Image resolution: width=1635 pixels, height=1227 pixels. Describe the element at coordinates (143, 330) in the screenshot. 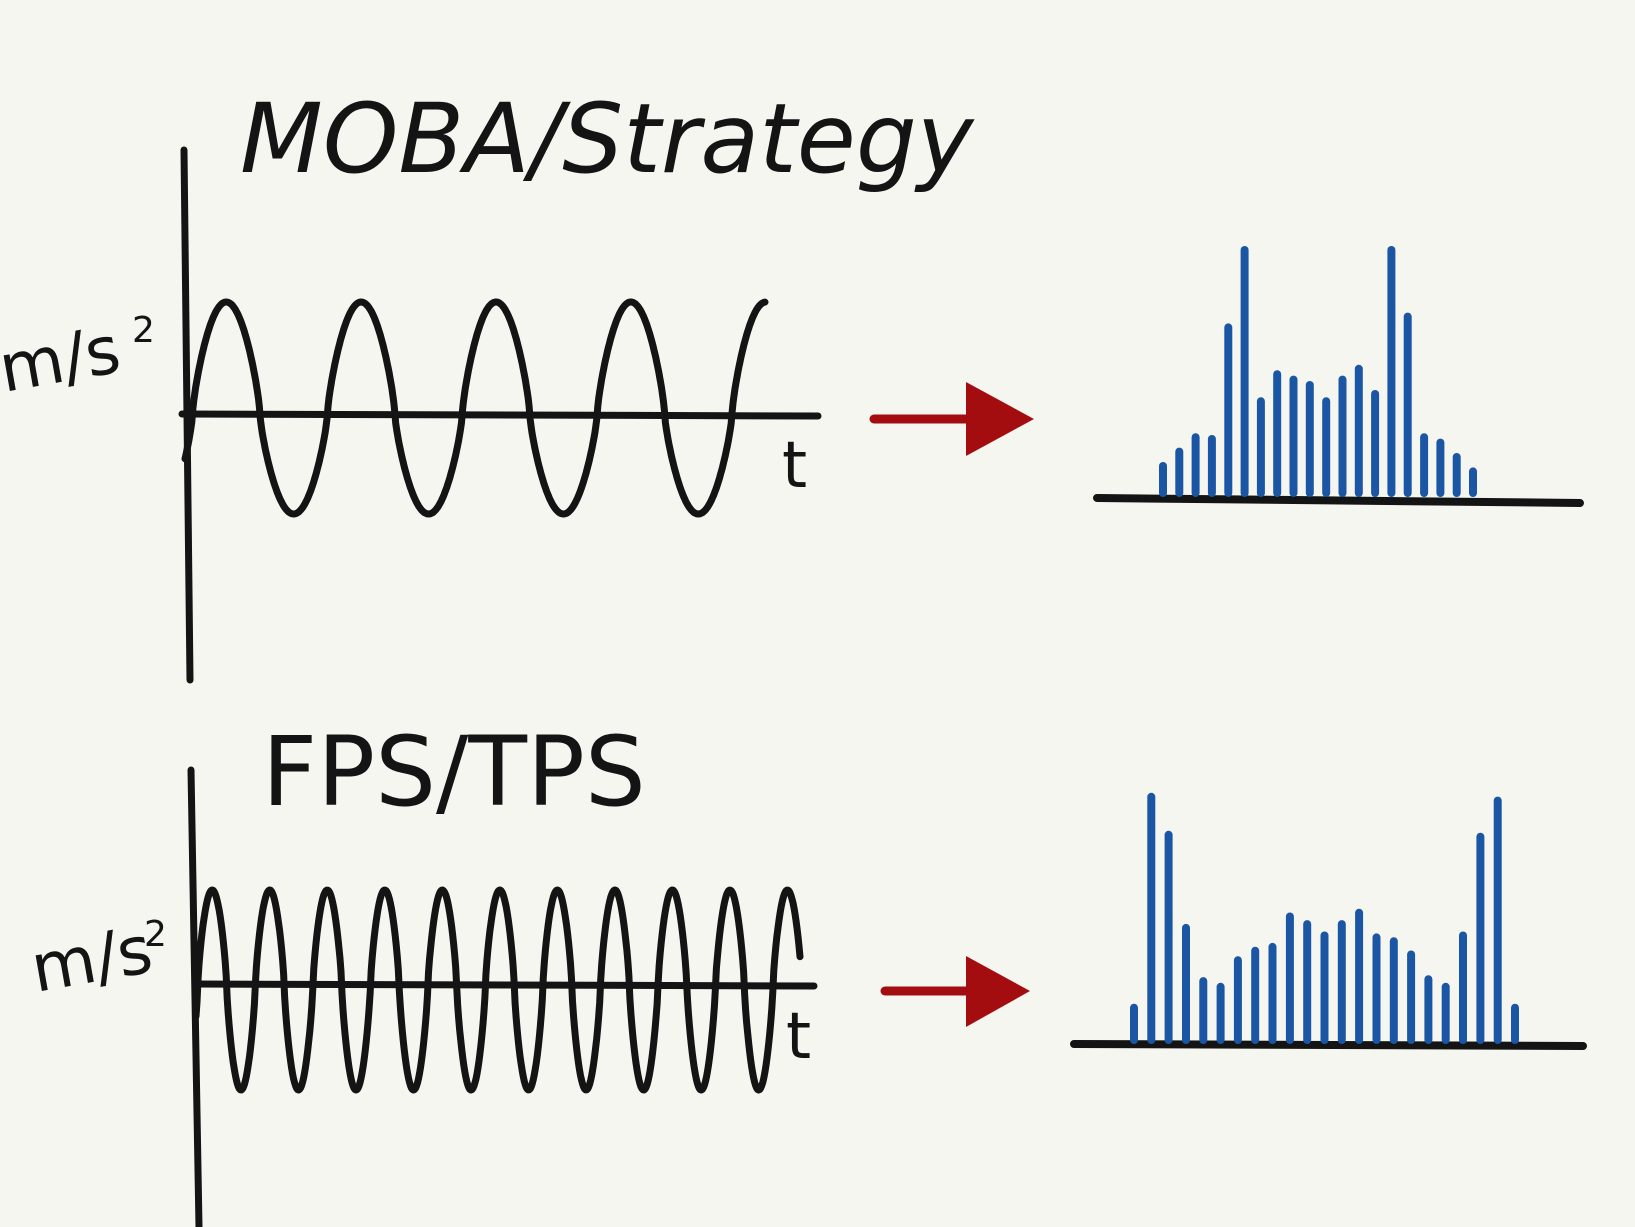

I see `y-axis-exponent-top: 2` at that location.